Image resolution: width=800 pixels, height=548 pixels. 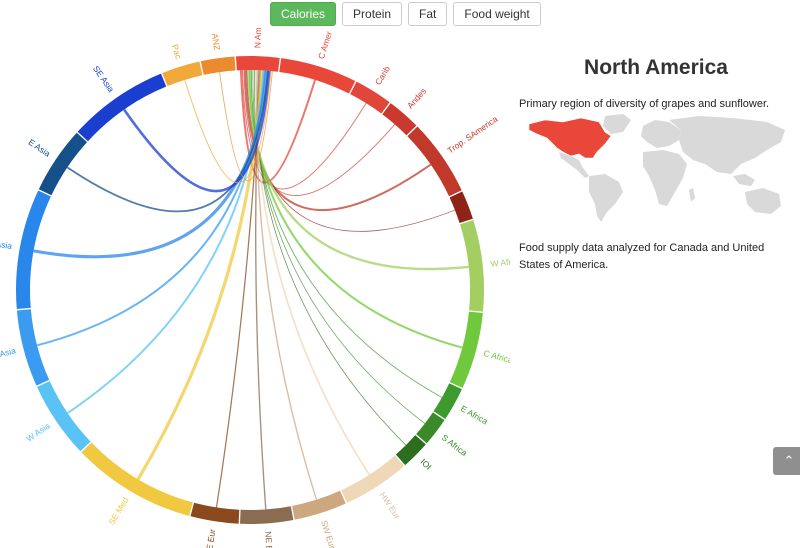 I want to click on chord-label-2: Carib, so click(x=382, y=75).